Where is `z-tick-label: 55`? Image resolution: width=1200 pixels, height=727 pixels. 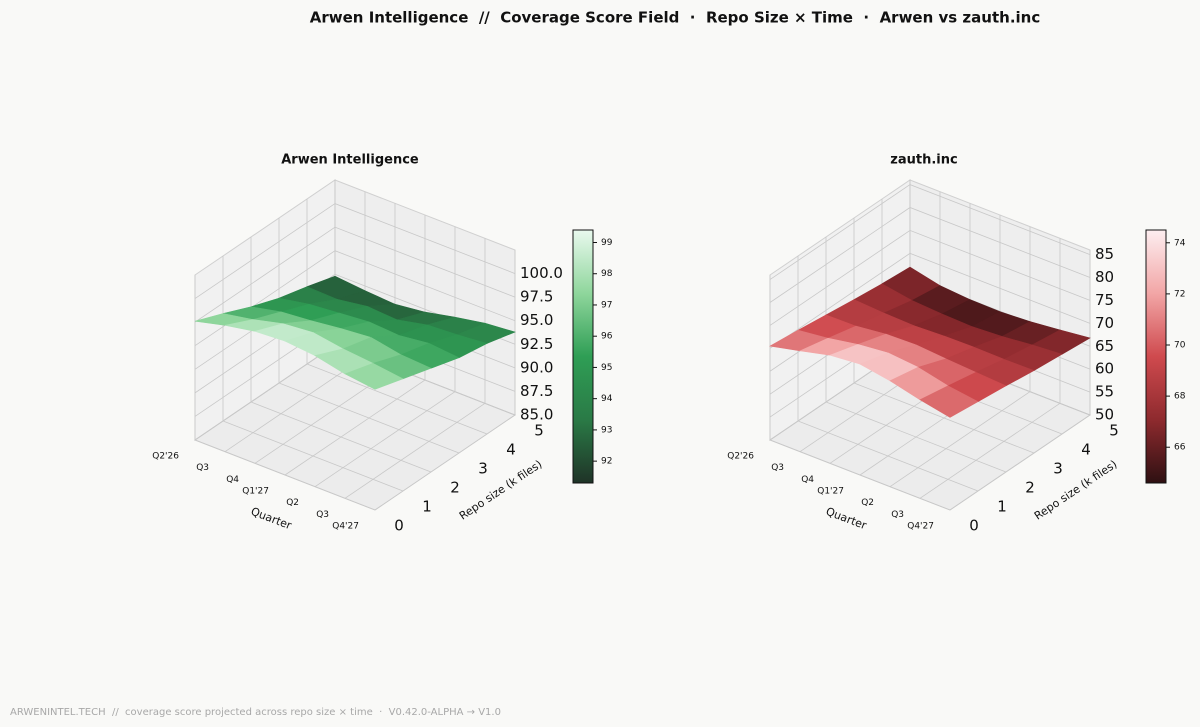 z-tick-label: 55 is located at coordinates (1104, 392).